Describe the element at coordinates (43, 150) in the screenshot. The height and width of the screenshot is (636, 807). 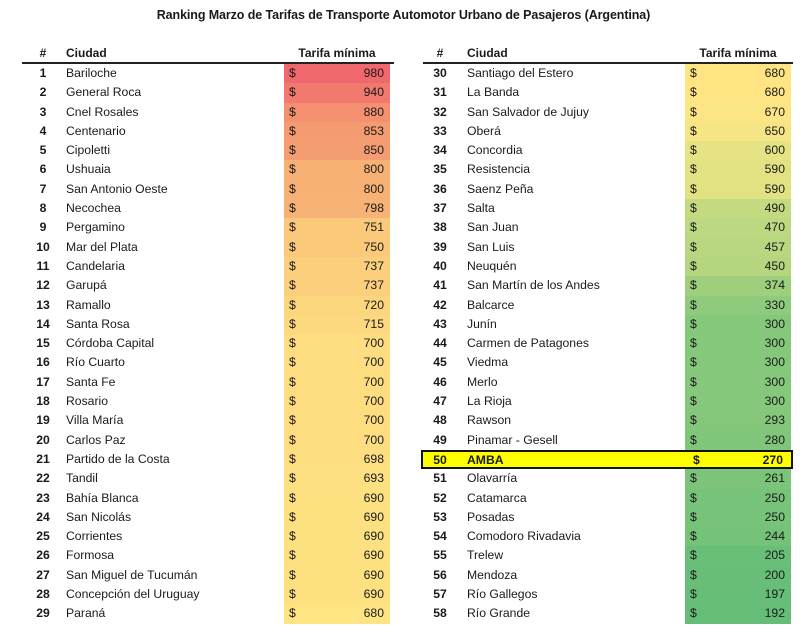
I see `row-rank: 5` at that location.